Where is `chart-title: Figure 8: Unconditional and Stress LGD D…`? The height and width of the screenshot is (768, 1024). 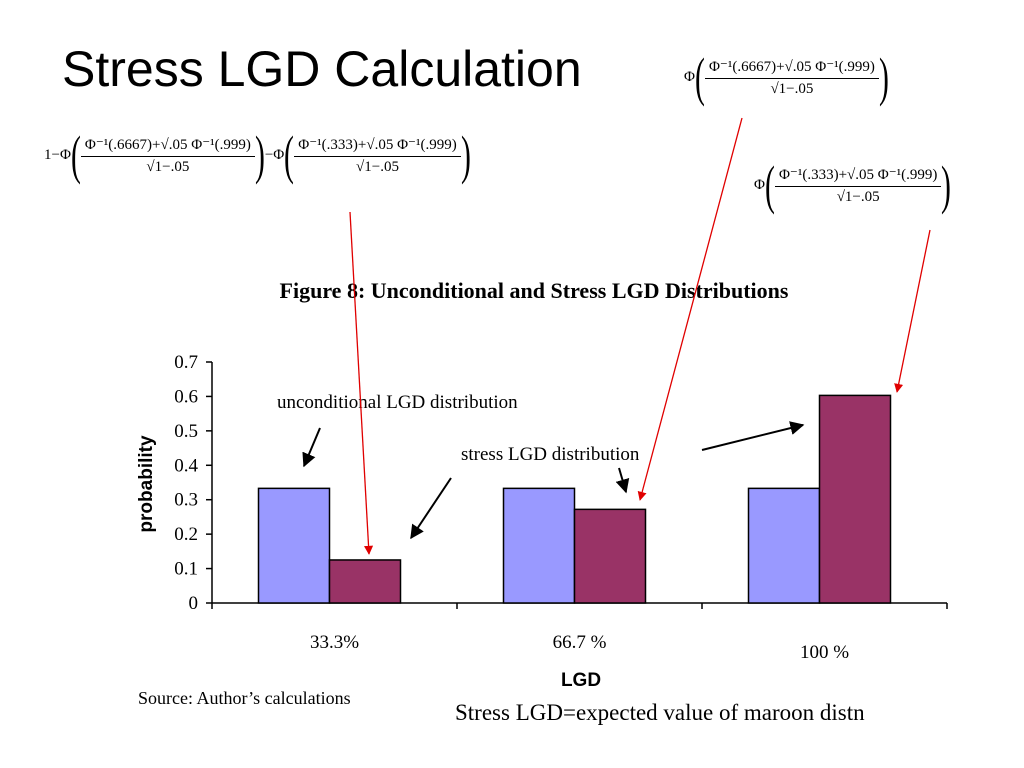
chart-title: Figure 8: Unconditional and Stress LGD D… is located at coordinates (534, 290).